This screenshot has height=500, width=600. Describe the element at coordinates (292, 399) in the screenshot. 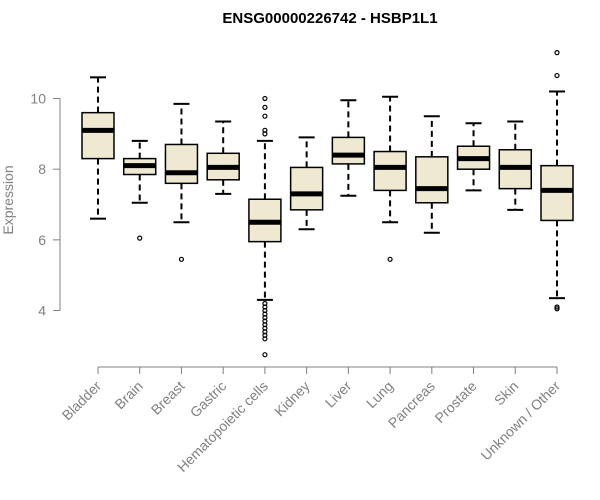

I see `x-tick-label: Kidney` at that location.